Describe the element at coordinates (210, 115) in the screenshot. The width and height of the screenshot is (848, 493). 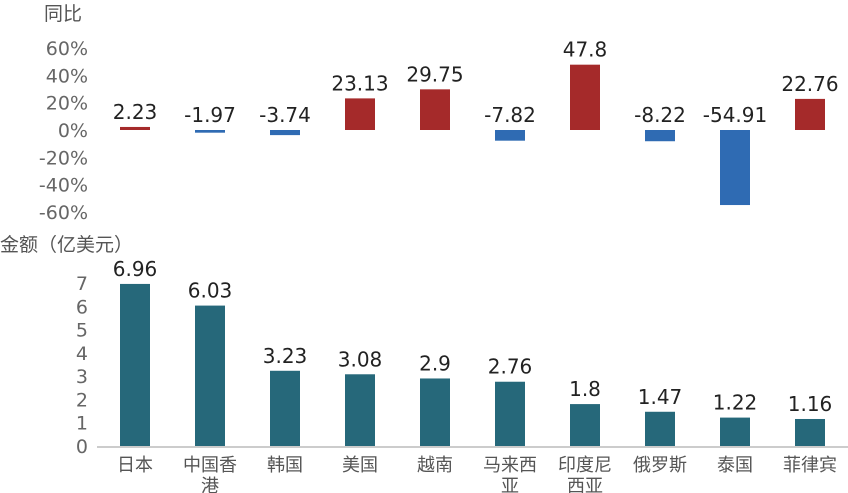
I see `yoy-value-label: -1.97` at that location.